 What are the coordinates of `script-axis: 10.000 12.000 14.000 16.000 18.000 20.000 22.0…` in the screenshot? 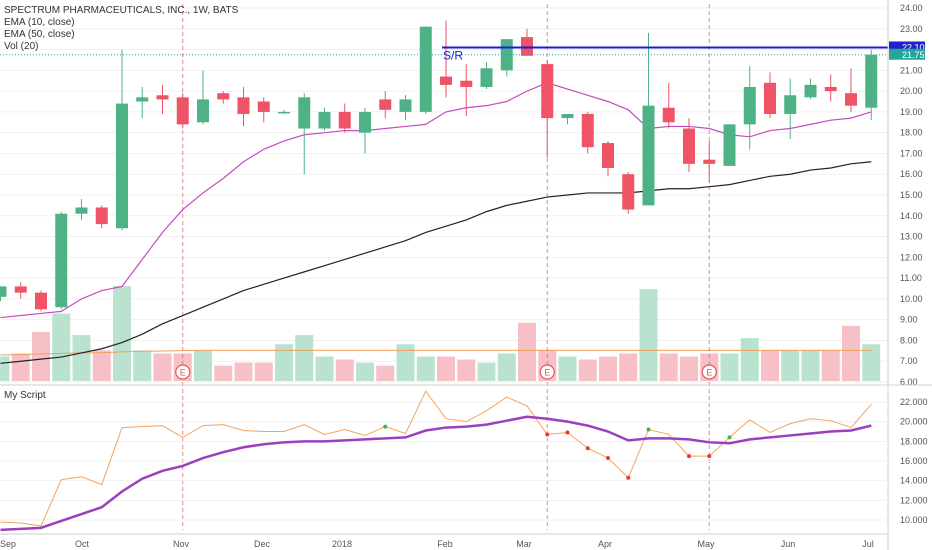 It's located at (914, 461).